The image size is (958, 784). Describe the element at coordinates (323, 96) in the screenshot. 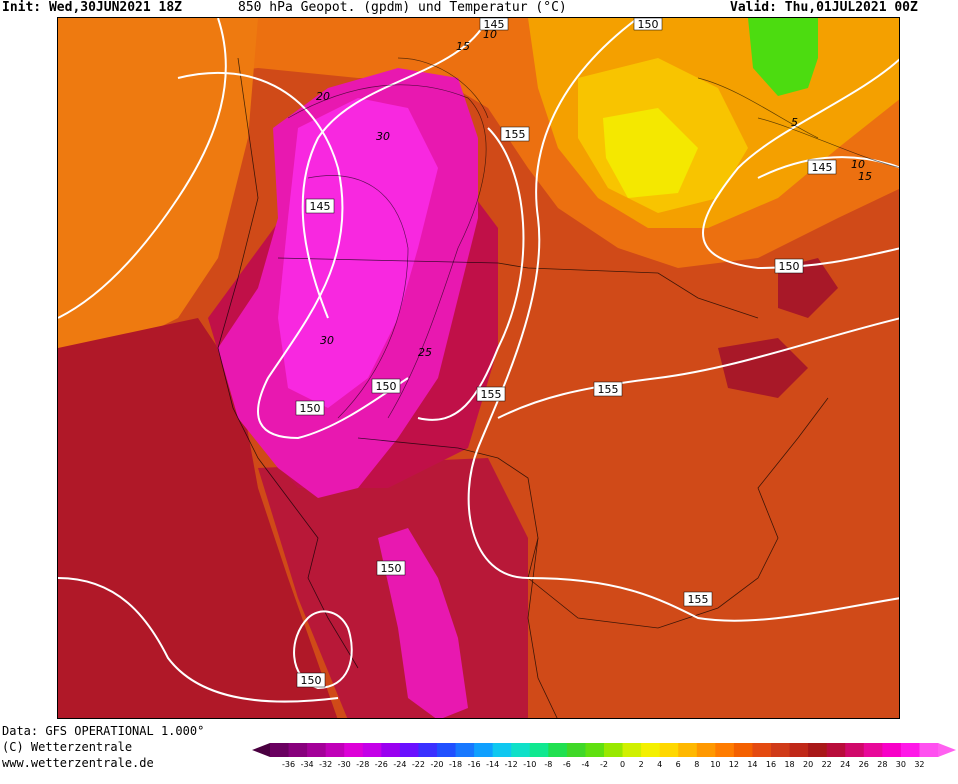

I see `temp-label-4: 20` at that location.